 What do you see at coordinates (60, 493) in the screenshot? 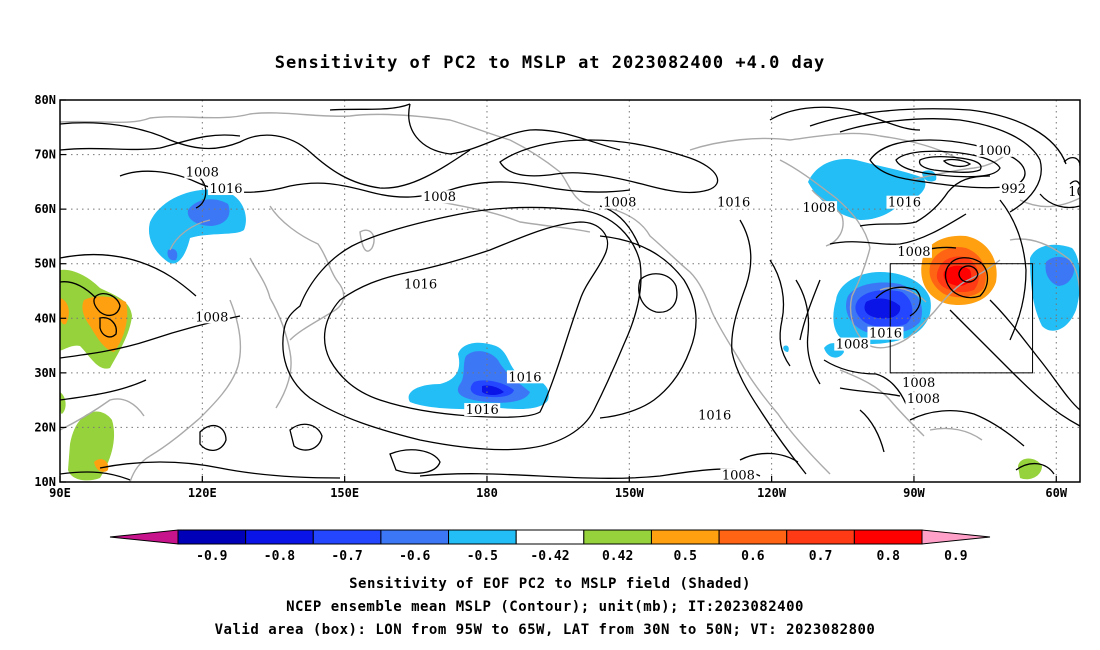
I see `x-tick-label: 90E` at bounding box center [60, 493].